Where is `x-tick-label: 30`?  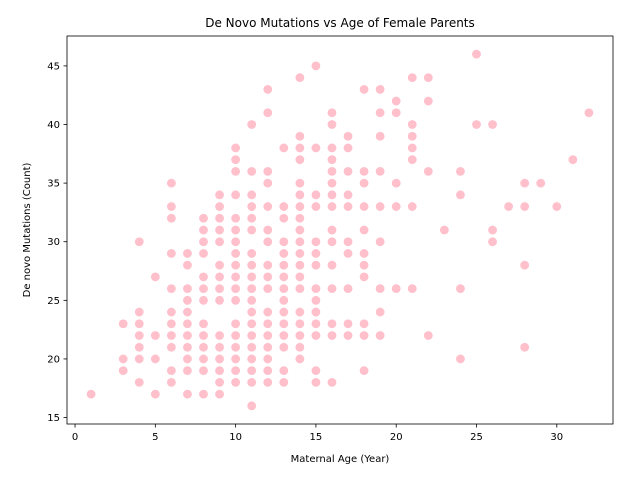 x-tick-label: 30 is located at coordinates (556, 437).